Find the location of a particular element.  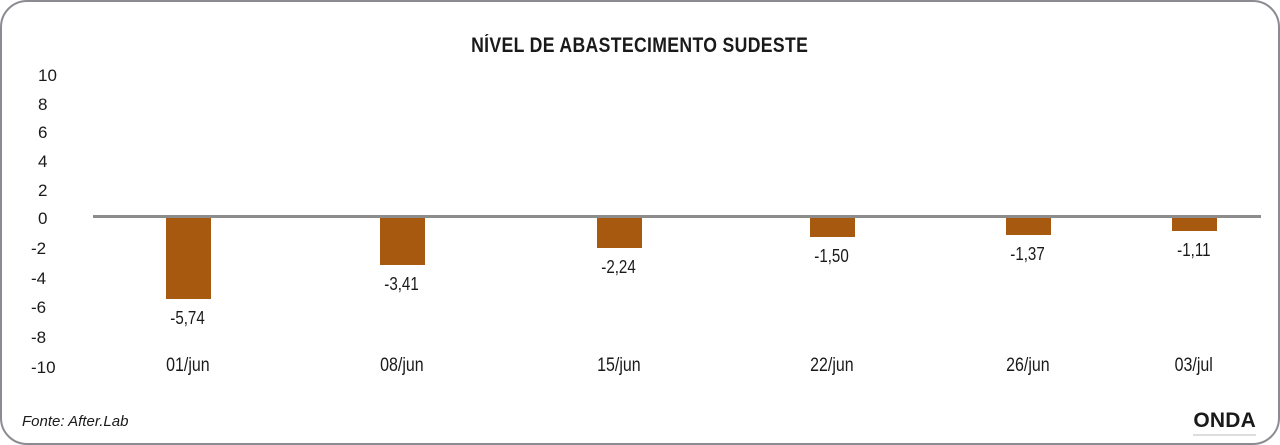

x-tick-text: 08/jun is located at coordinates (402, 365).